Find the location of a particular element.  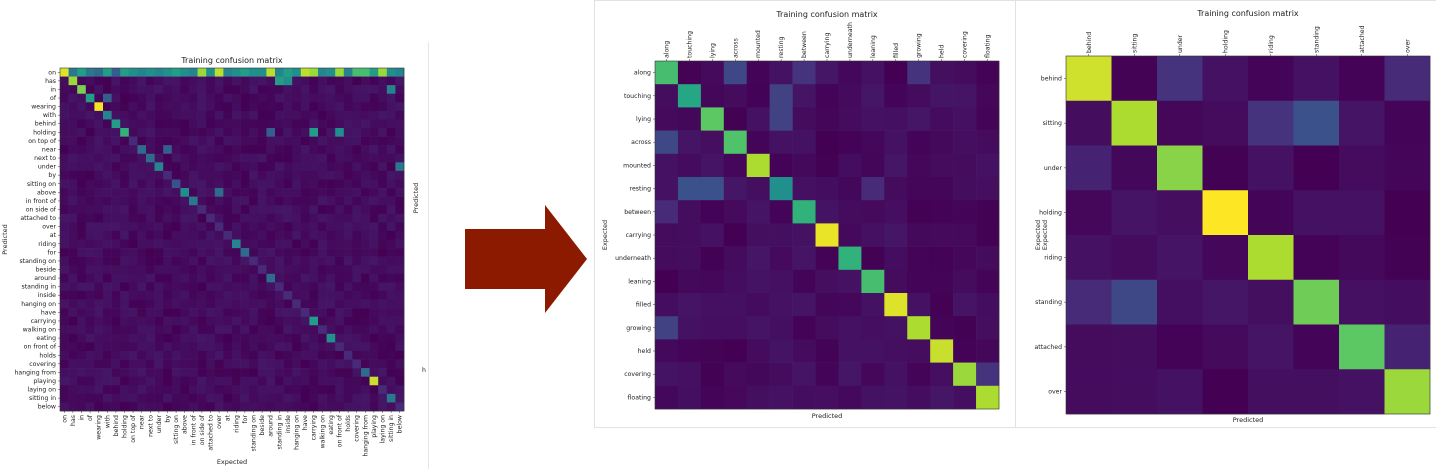

y-tick-label: held is located at coordinates (644, 351).